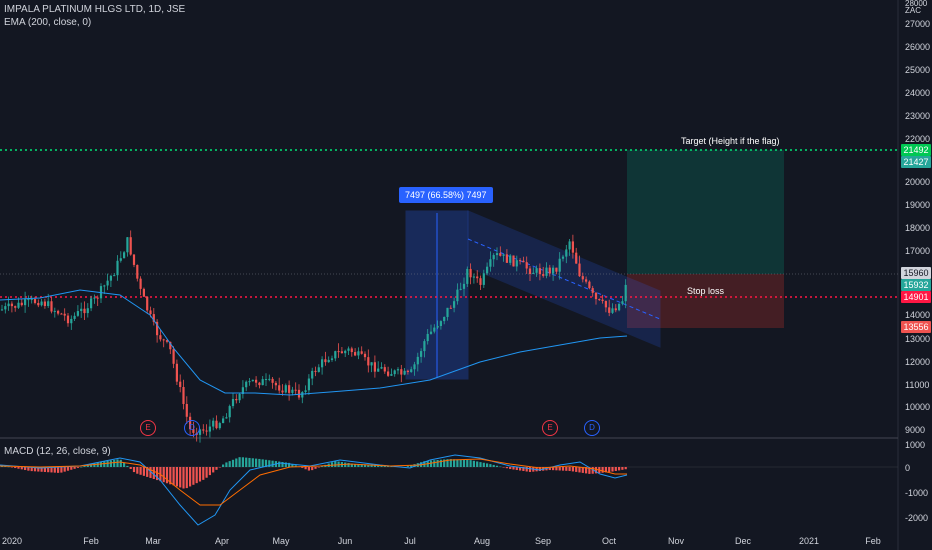  Describe the element at coordinates (916, 150) in the screenshot. I see `target-line-badge: 21492` at that location.